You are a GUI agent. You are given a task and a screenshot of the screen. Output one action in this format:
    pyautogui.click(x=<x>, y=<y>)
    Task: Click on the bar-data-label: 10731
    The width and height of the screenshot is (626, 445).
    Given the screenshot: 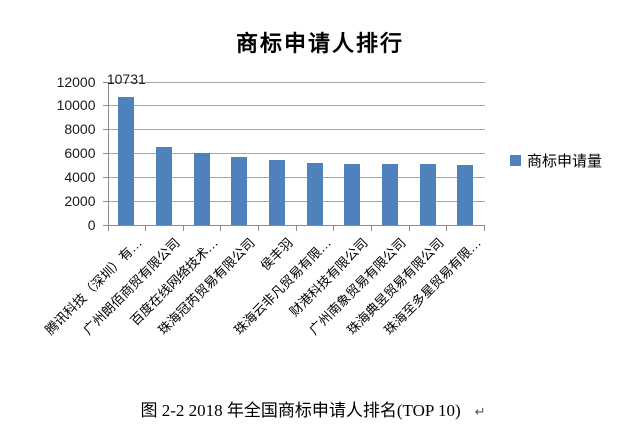 What is the action you would take?
    pyautogui.click(x=126, y=78)
    